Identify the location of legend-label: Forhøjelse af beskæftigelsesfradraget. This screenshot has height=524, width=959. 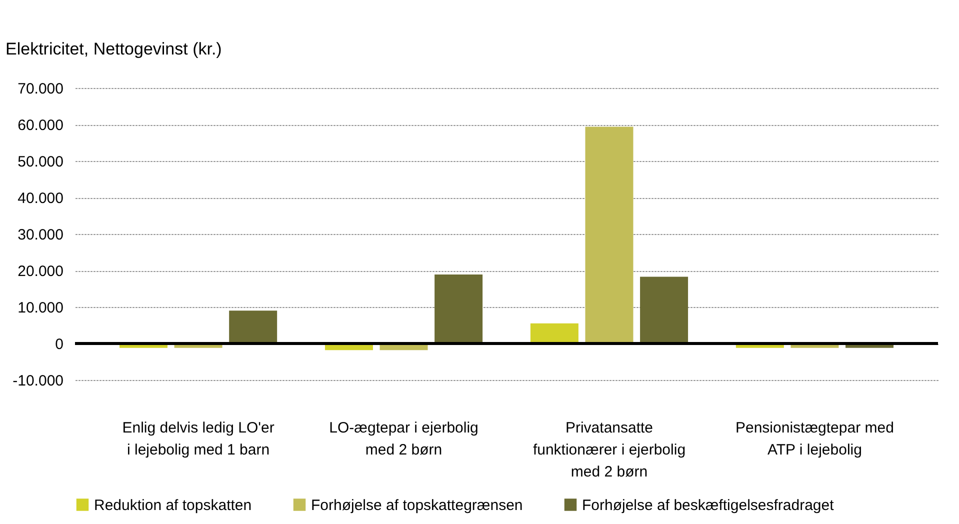
(708, 505).